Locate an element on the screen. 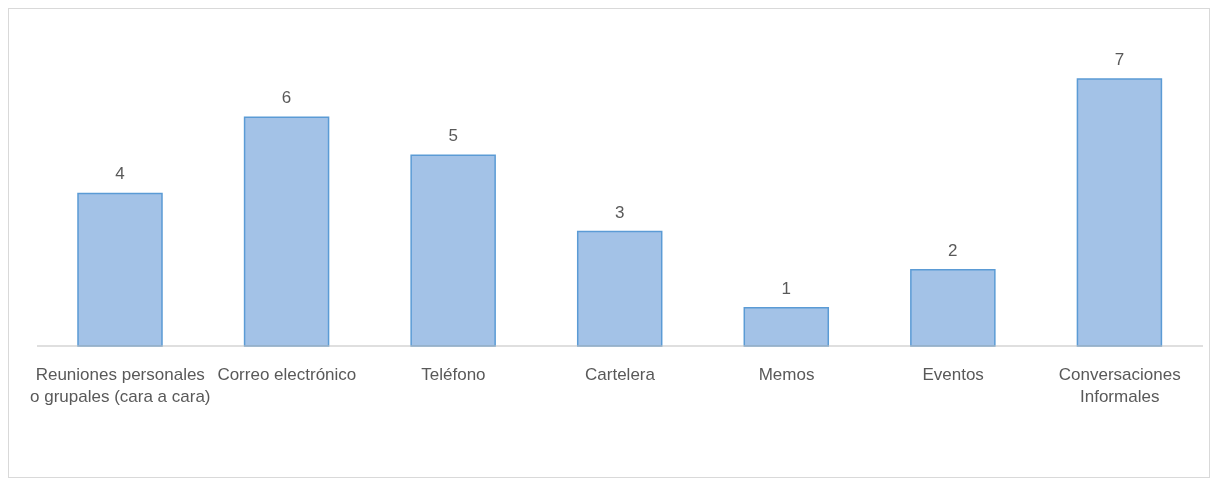  x-tick-label: Teléfono is located at coordinates (453, 375).